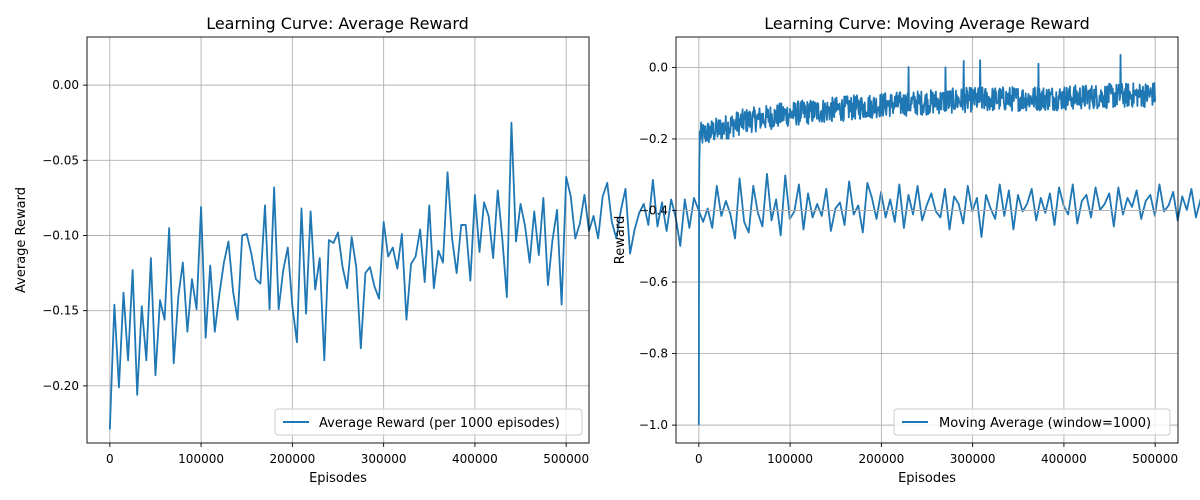 Image resolution: width=1200 pixels, height=500 pixels. Describe the element at coordinates (927, 23) in the screenshot. I see `chart-title: Learning Curve: Moving Average Reward` at that location.